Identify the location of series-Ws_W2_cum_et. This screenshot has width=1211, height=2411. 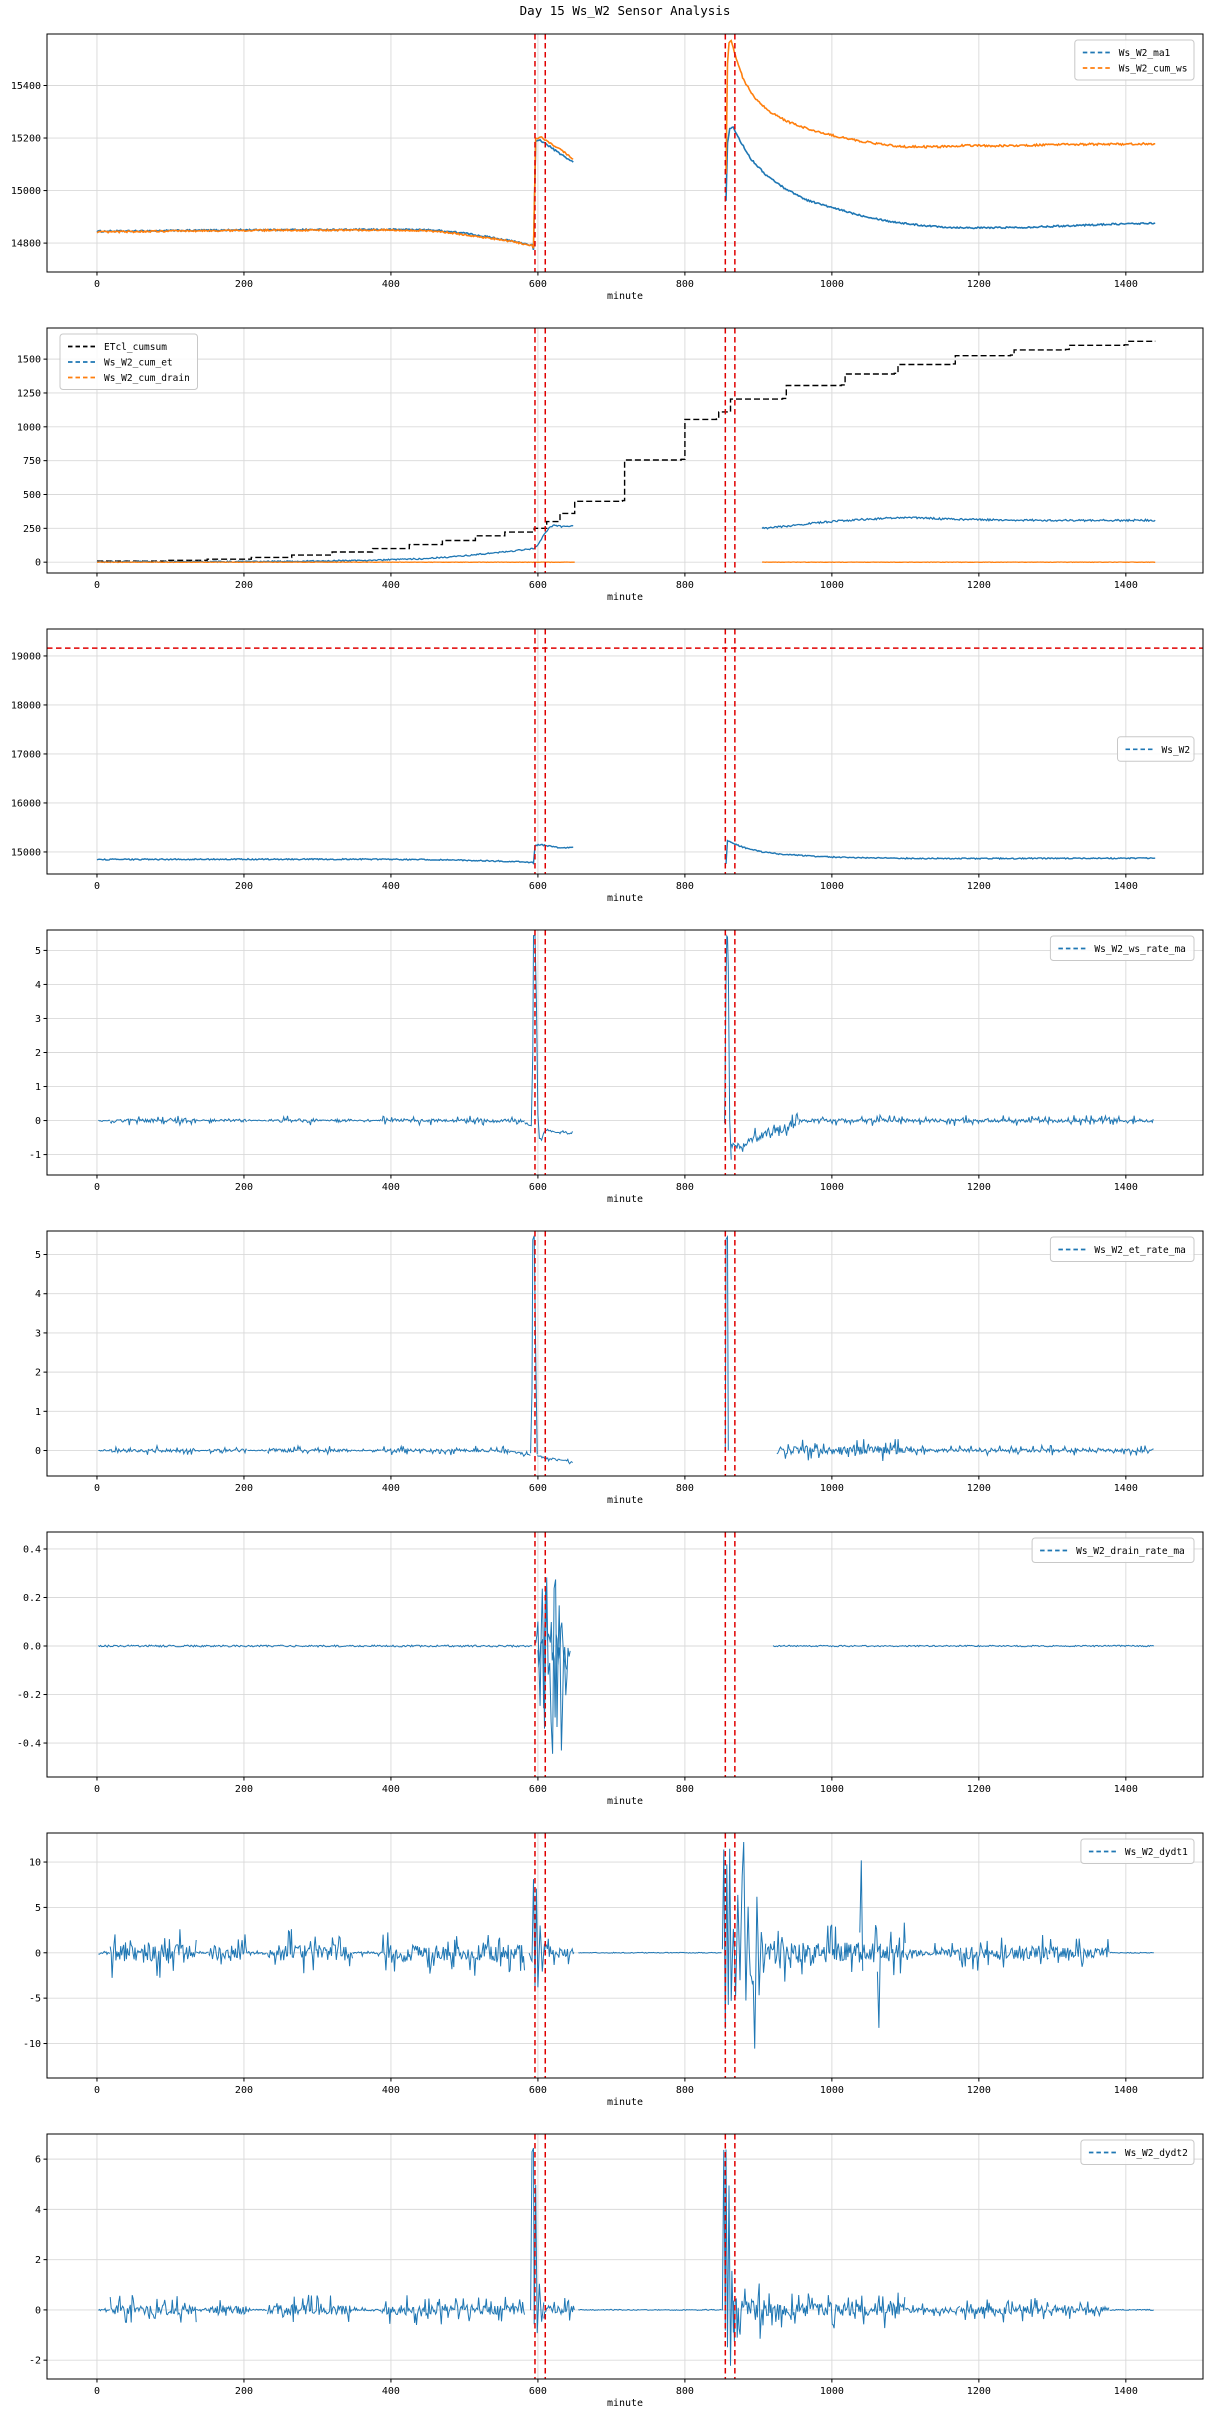
(626, 540).